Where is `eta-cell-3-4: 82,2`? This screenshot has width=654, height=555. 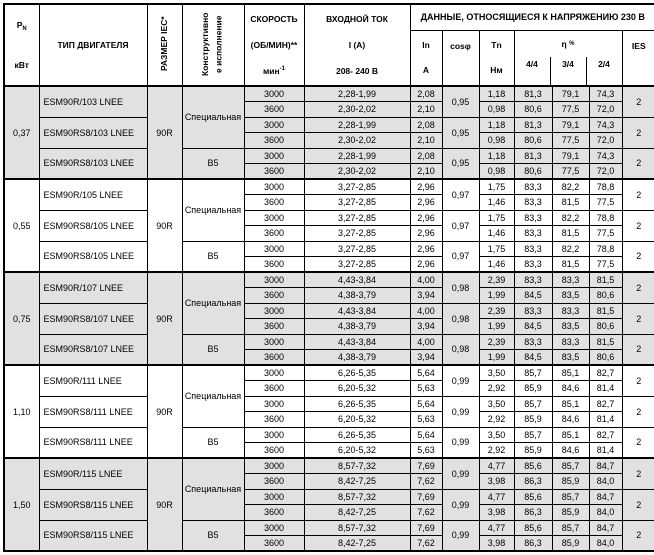 eta-cell-3-4: 82,2 is located at coordinates (570, 186).